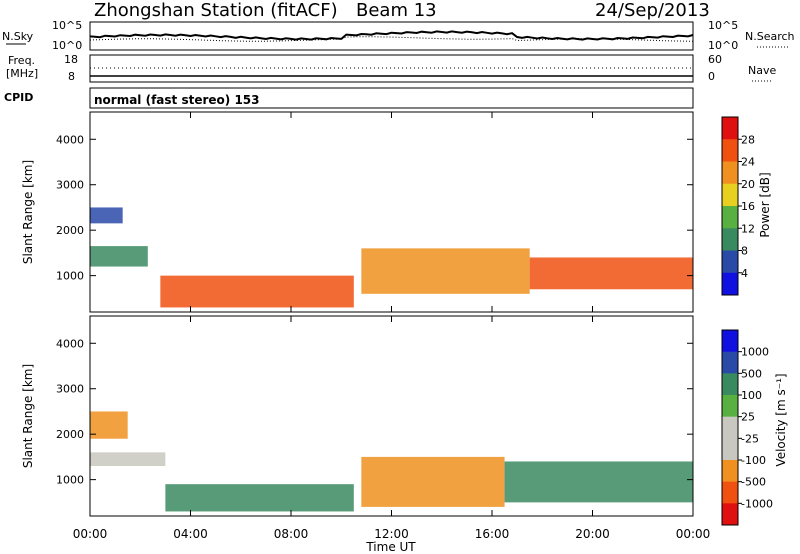  What do you see at coordinates (390, 547) in the screenshot?
I see `time-ut-label: Time UT` at bounding box center [390, 547].